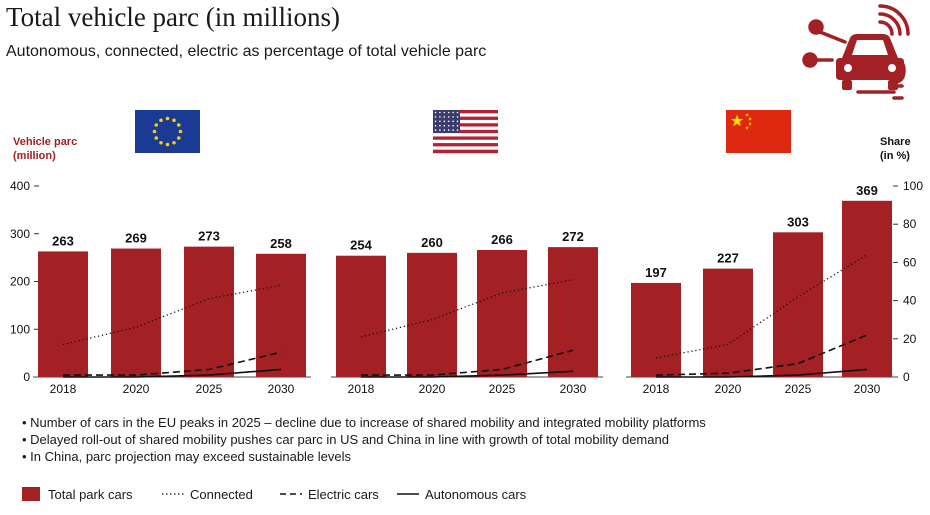  Describe the element at coordinates (798, 221) in the screenshot. I see `bar-value-label: 303` at that location.